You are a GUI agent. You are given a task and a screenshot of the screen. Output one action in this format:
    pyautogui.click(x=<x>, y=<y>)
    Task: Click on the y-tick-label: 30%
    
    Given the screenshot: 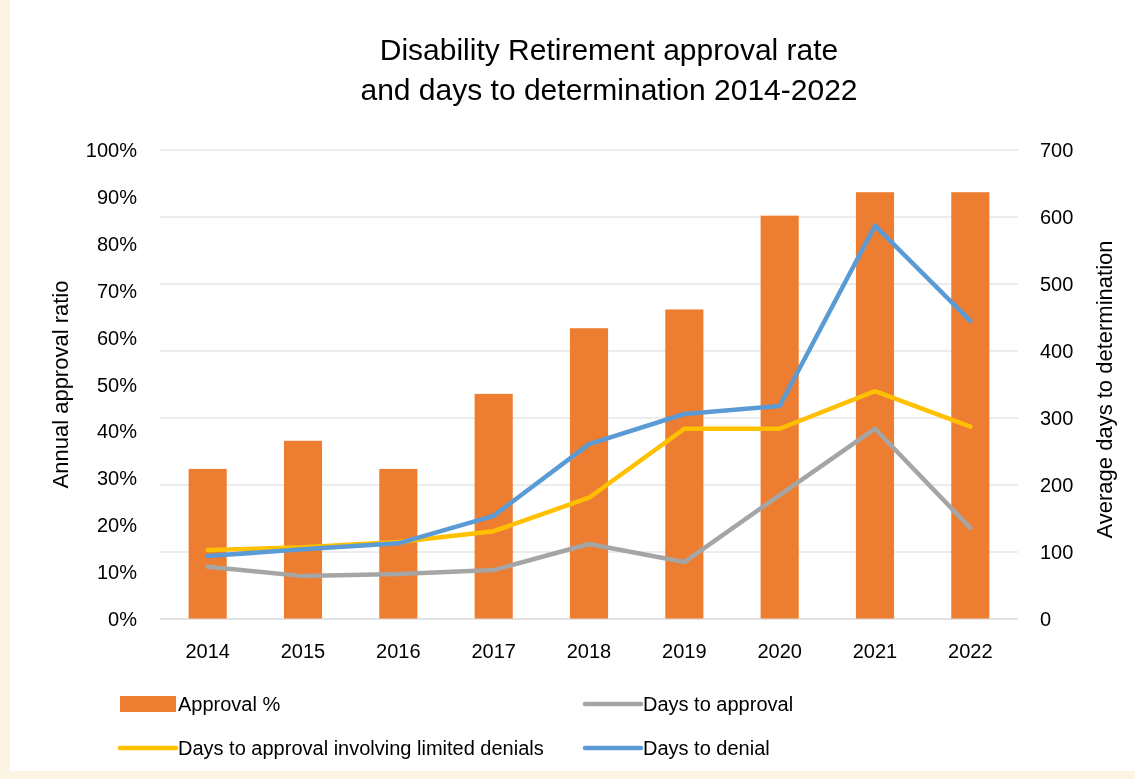 What is the action you would take?
    pyautogui.click(x=117, y=478)
    